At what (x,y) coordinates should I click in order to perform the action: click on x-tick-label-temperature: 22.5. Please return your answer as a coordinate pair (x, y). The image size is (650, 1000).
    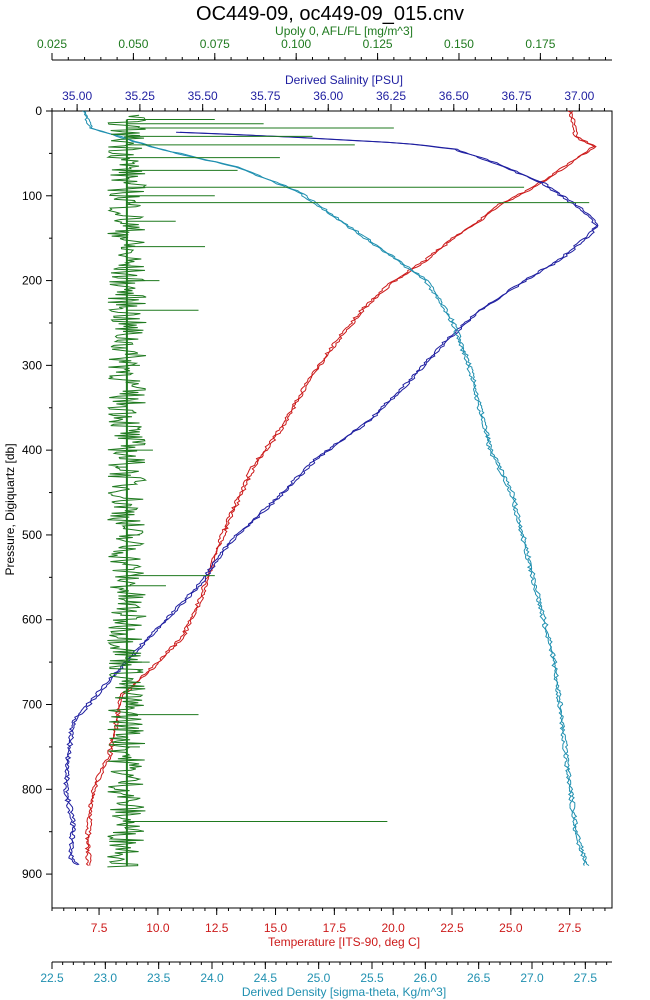
    Looking at the image, I should click on (452, 928).